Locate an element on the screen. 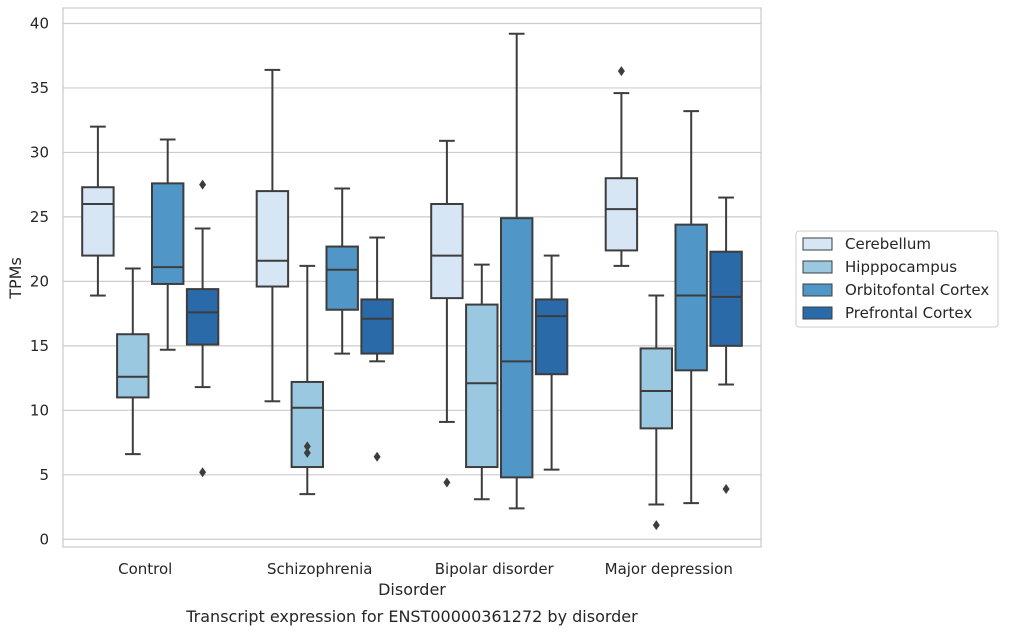  y-tick-label: 35 is located at coordinates (39, 88).